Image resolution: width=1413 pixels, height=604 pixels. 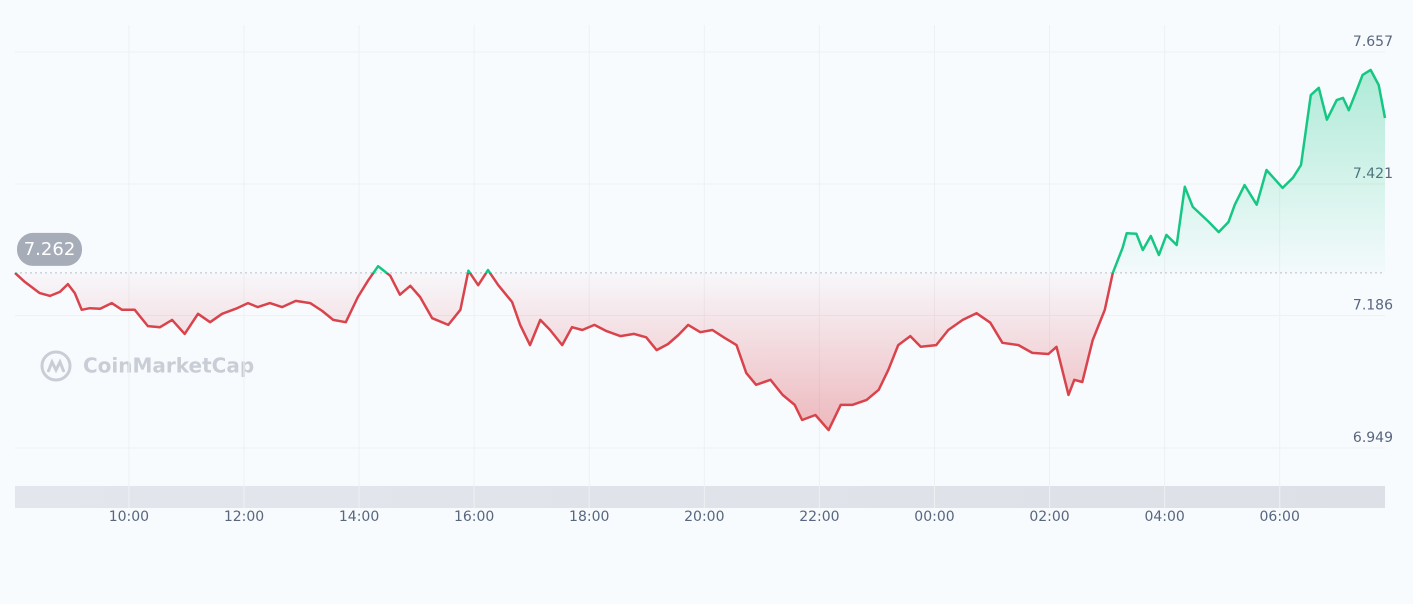 What do you see at coordinates (359, 517) in the screenshot?
I see `x-tick-label: 14:00` at bounding box center [359, 517].